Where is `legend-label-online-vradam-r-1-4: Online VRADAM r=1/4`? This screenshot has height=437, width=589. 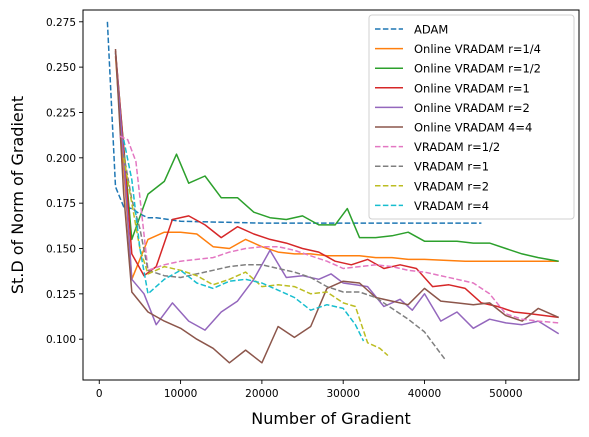
legend-label-online-vradam-r-1-4: Online VRADAM r=1/4 is located at coordinates (477, 49).